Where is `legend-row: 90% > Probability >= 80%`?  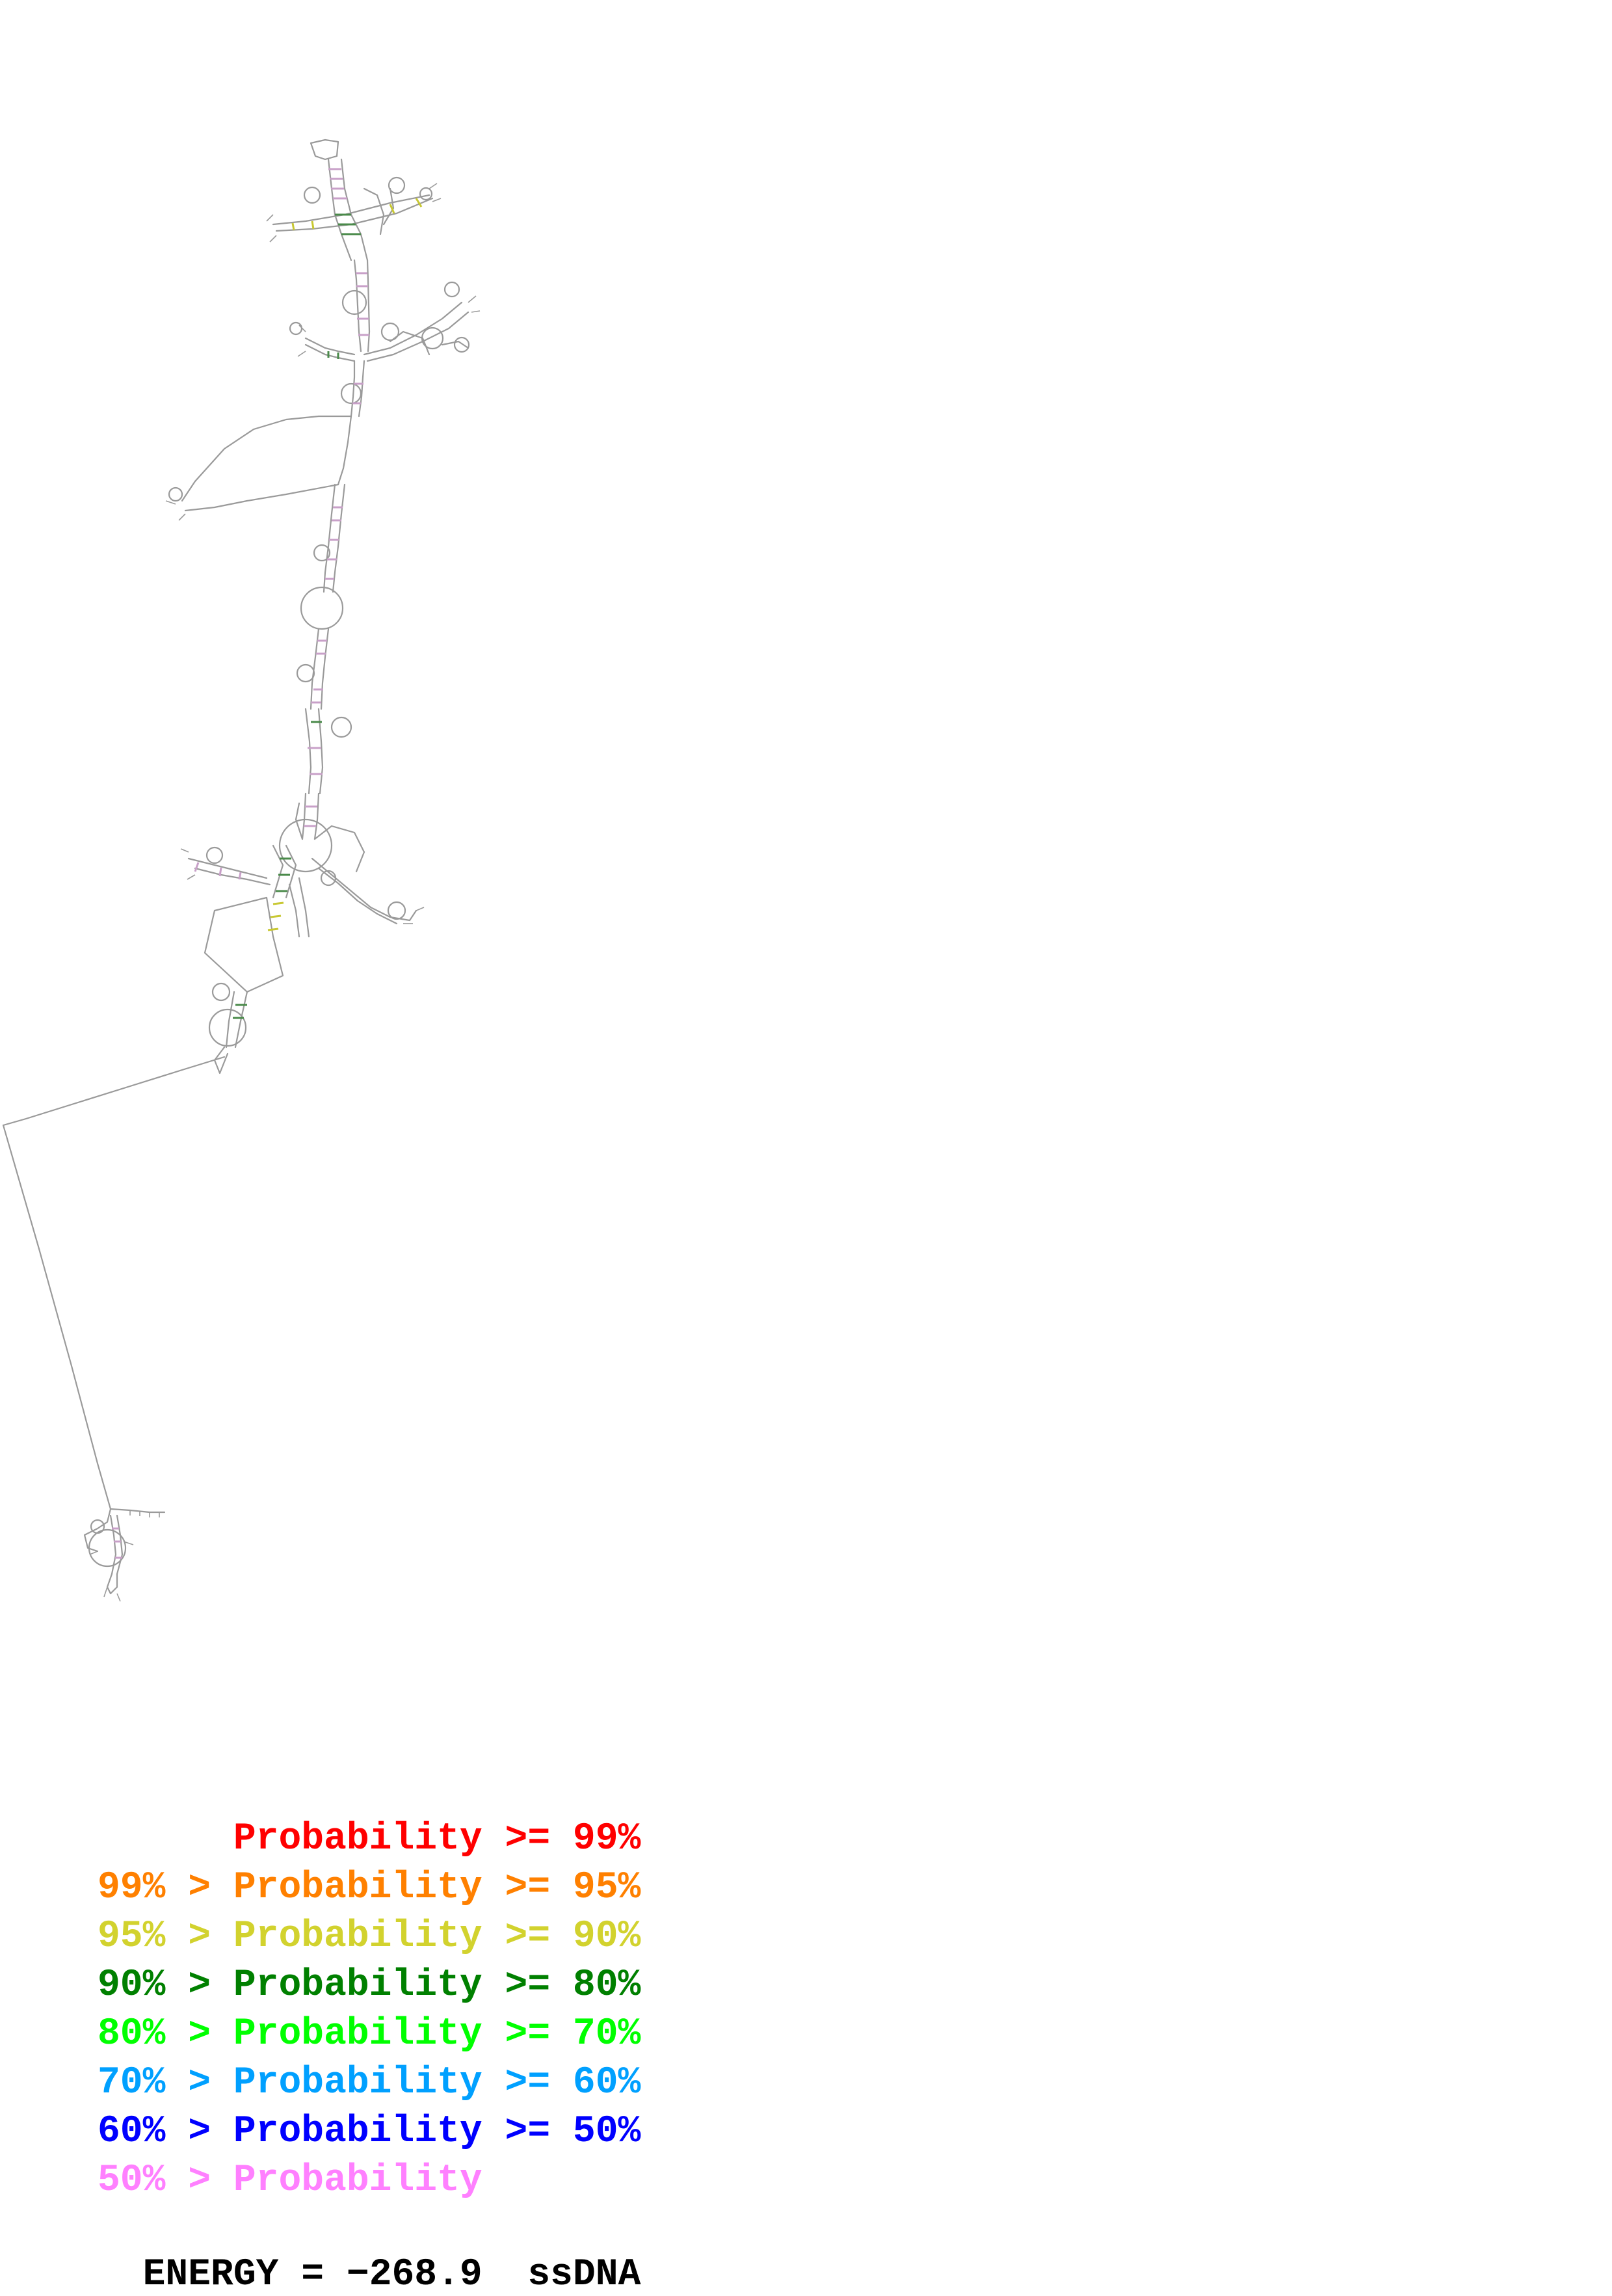
legend-row: 90% > Probability >= 80% is located at coordinates (370, 1985).